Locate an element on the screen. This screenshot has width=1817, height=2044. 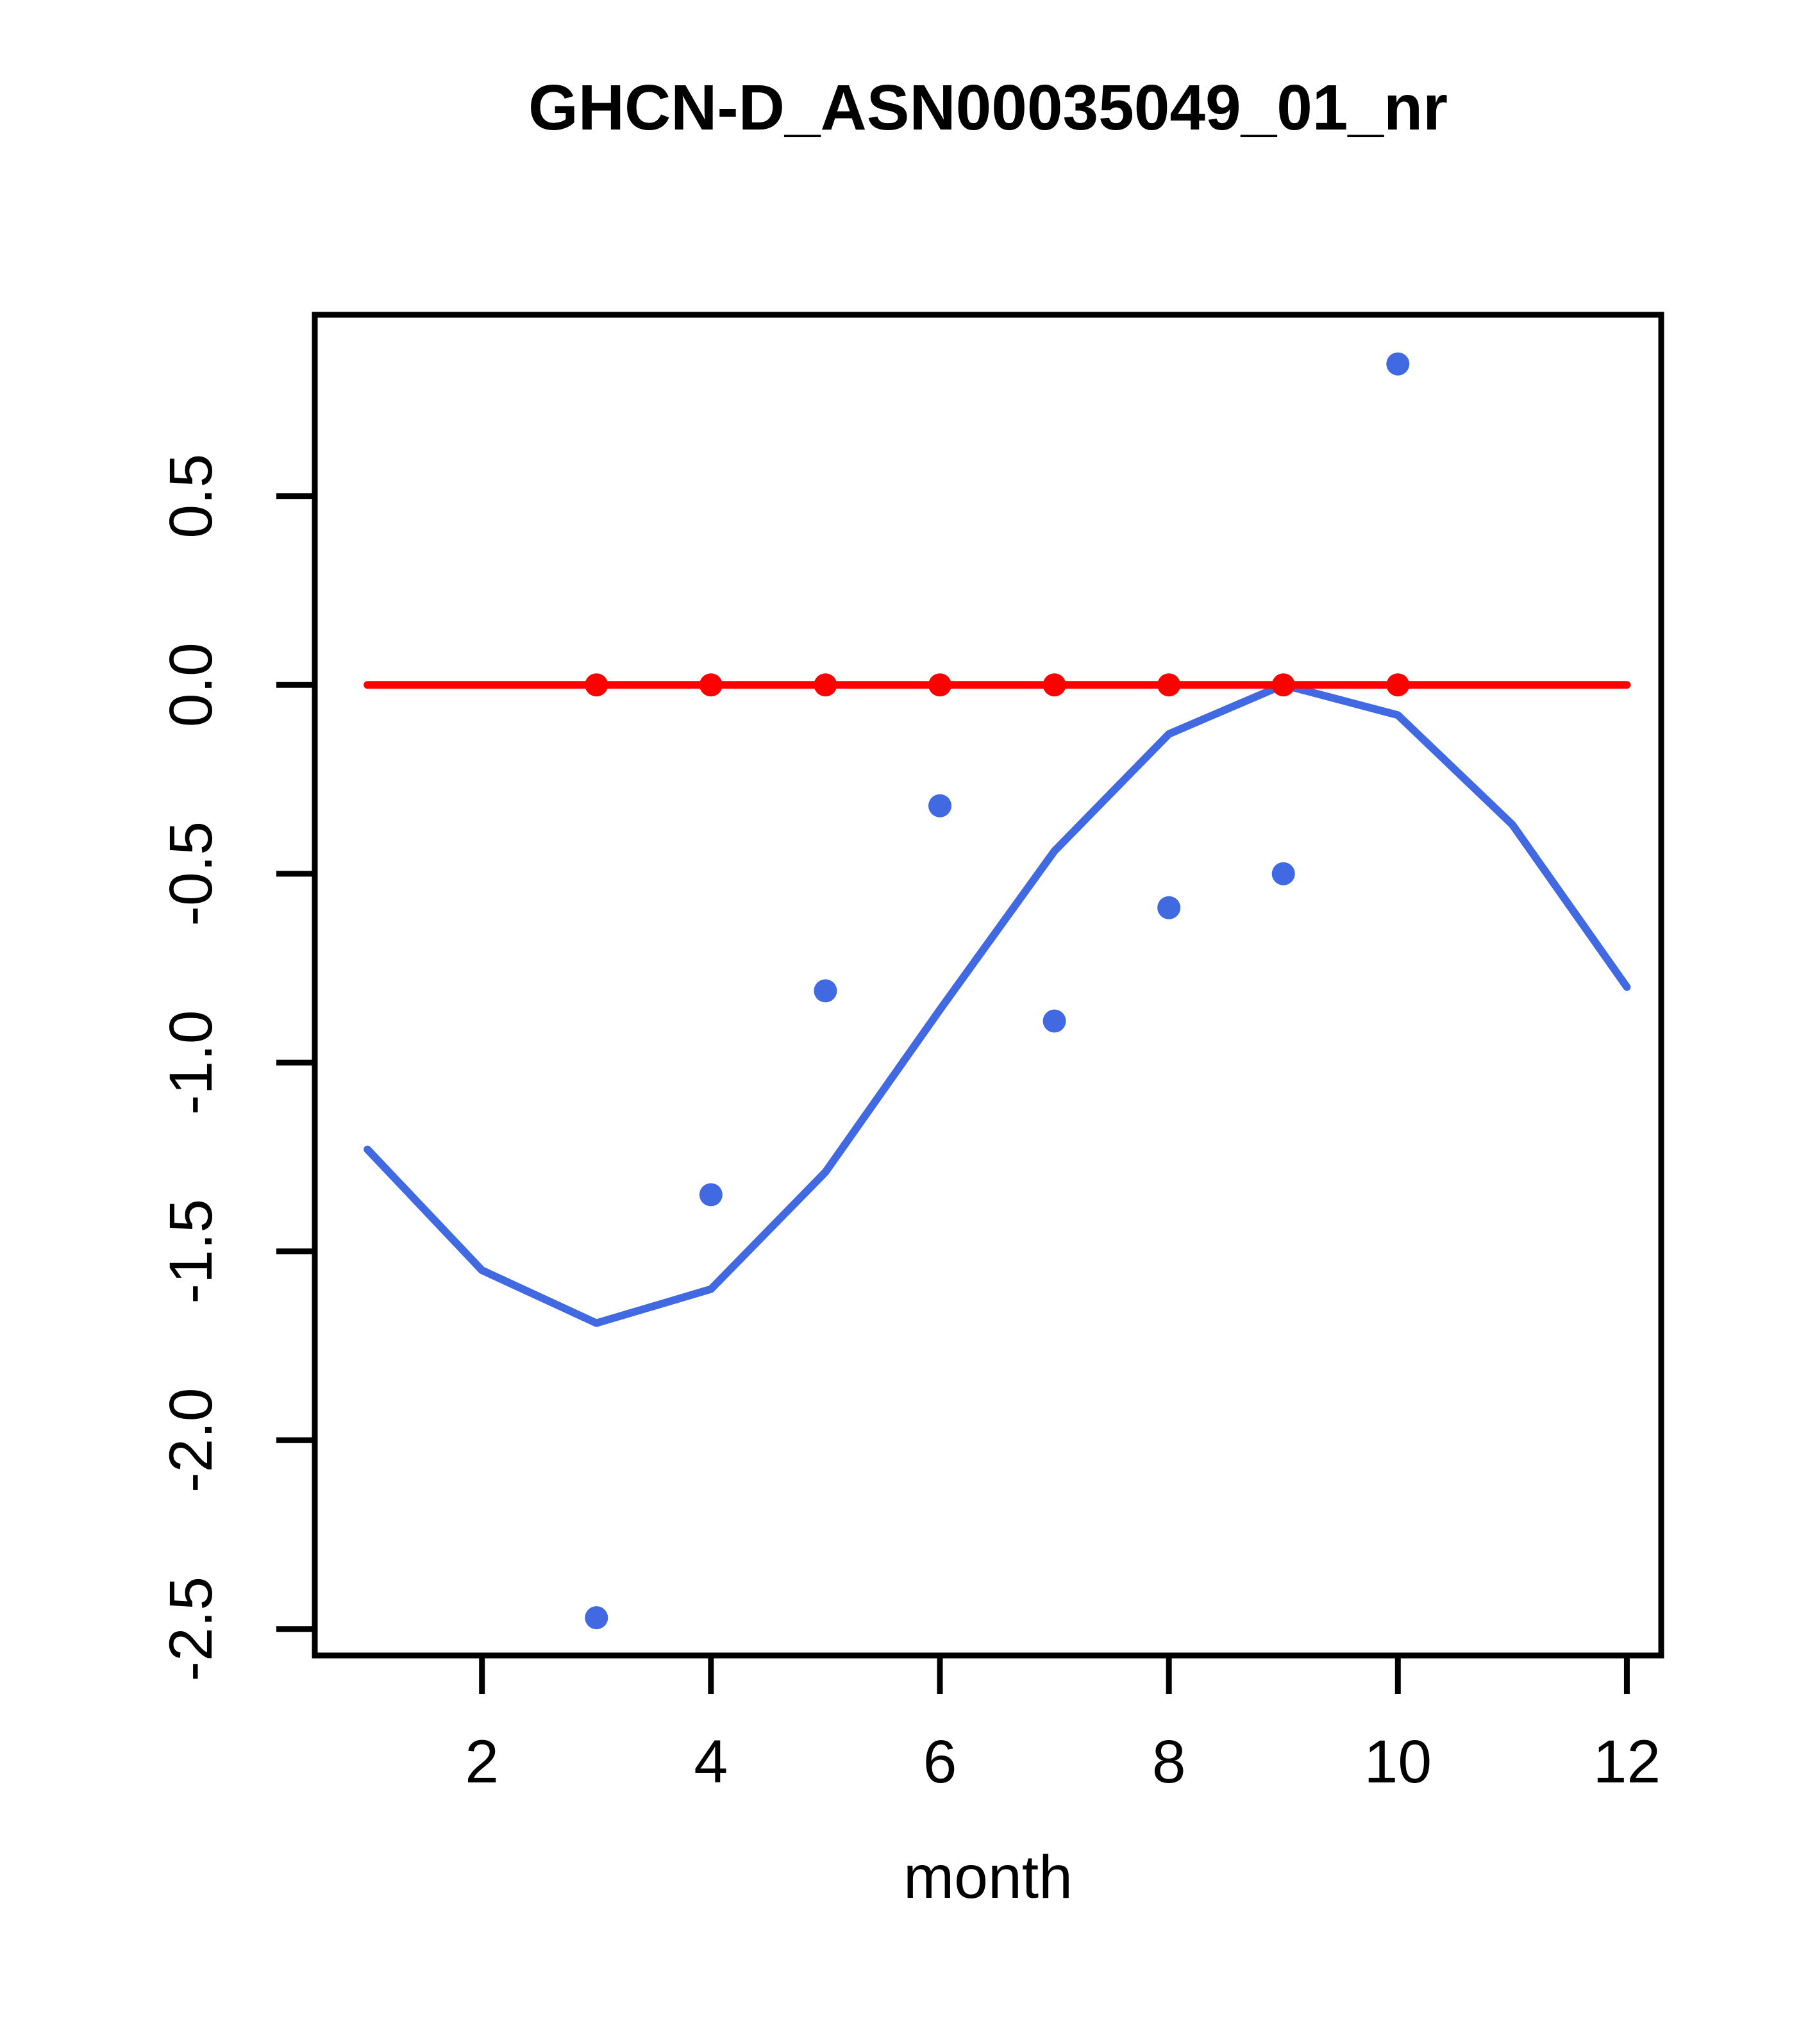
y-tick-label: 0.5 is located at coordinates (191, 497).